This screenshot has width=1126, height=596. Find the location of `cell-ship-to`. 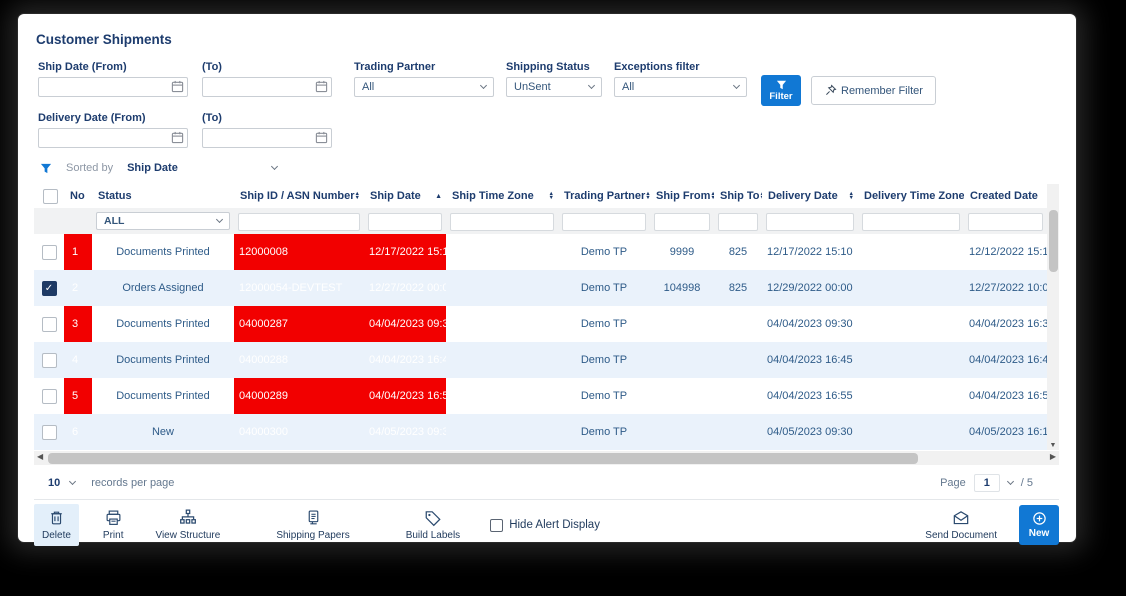

cell-ship-to is located at coordinates (738, 360).